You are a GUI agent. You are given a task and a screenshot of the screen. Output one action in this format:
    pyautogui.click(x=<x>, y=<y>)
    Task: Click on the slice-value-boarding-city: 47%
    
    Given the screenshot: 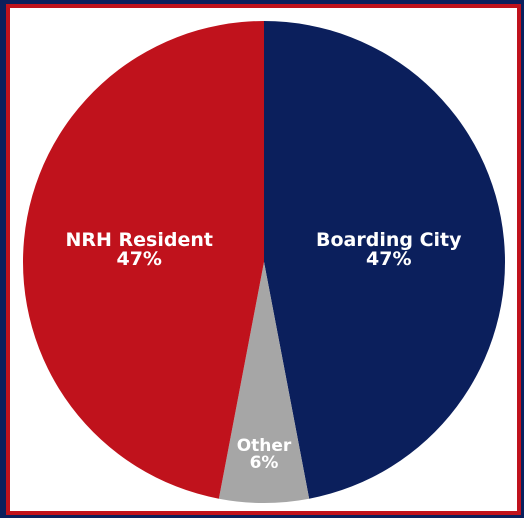 What is the action you would take?
    pyautogui.click(x=388, y=259)
    